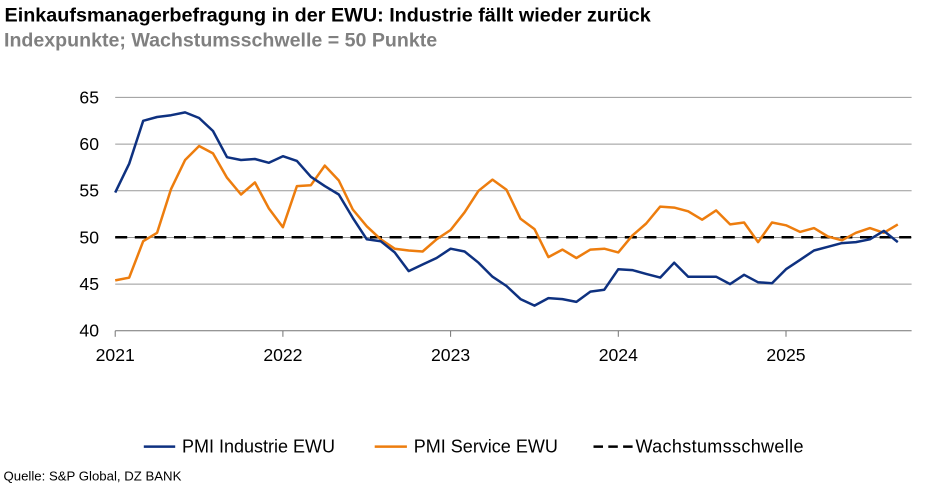  Describe the element at coordinates (486, 447) in the screenshot. I see `svg-text: PMI Service EWU` at that location.